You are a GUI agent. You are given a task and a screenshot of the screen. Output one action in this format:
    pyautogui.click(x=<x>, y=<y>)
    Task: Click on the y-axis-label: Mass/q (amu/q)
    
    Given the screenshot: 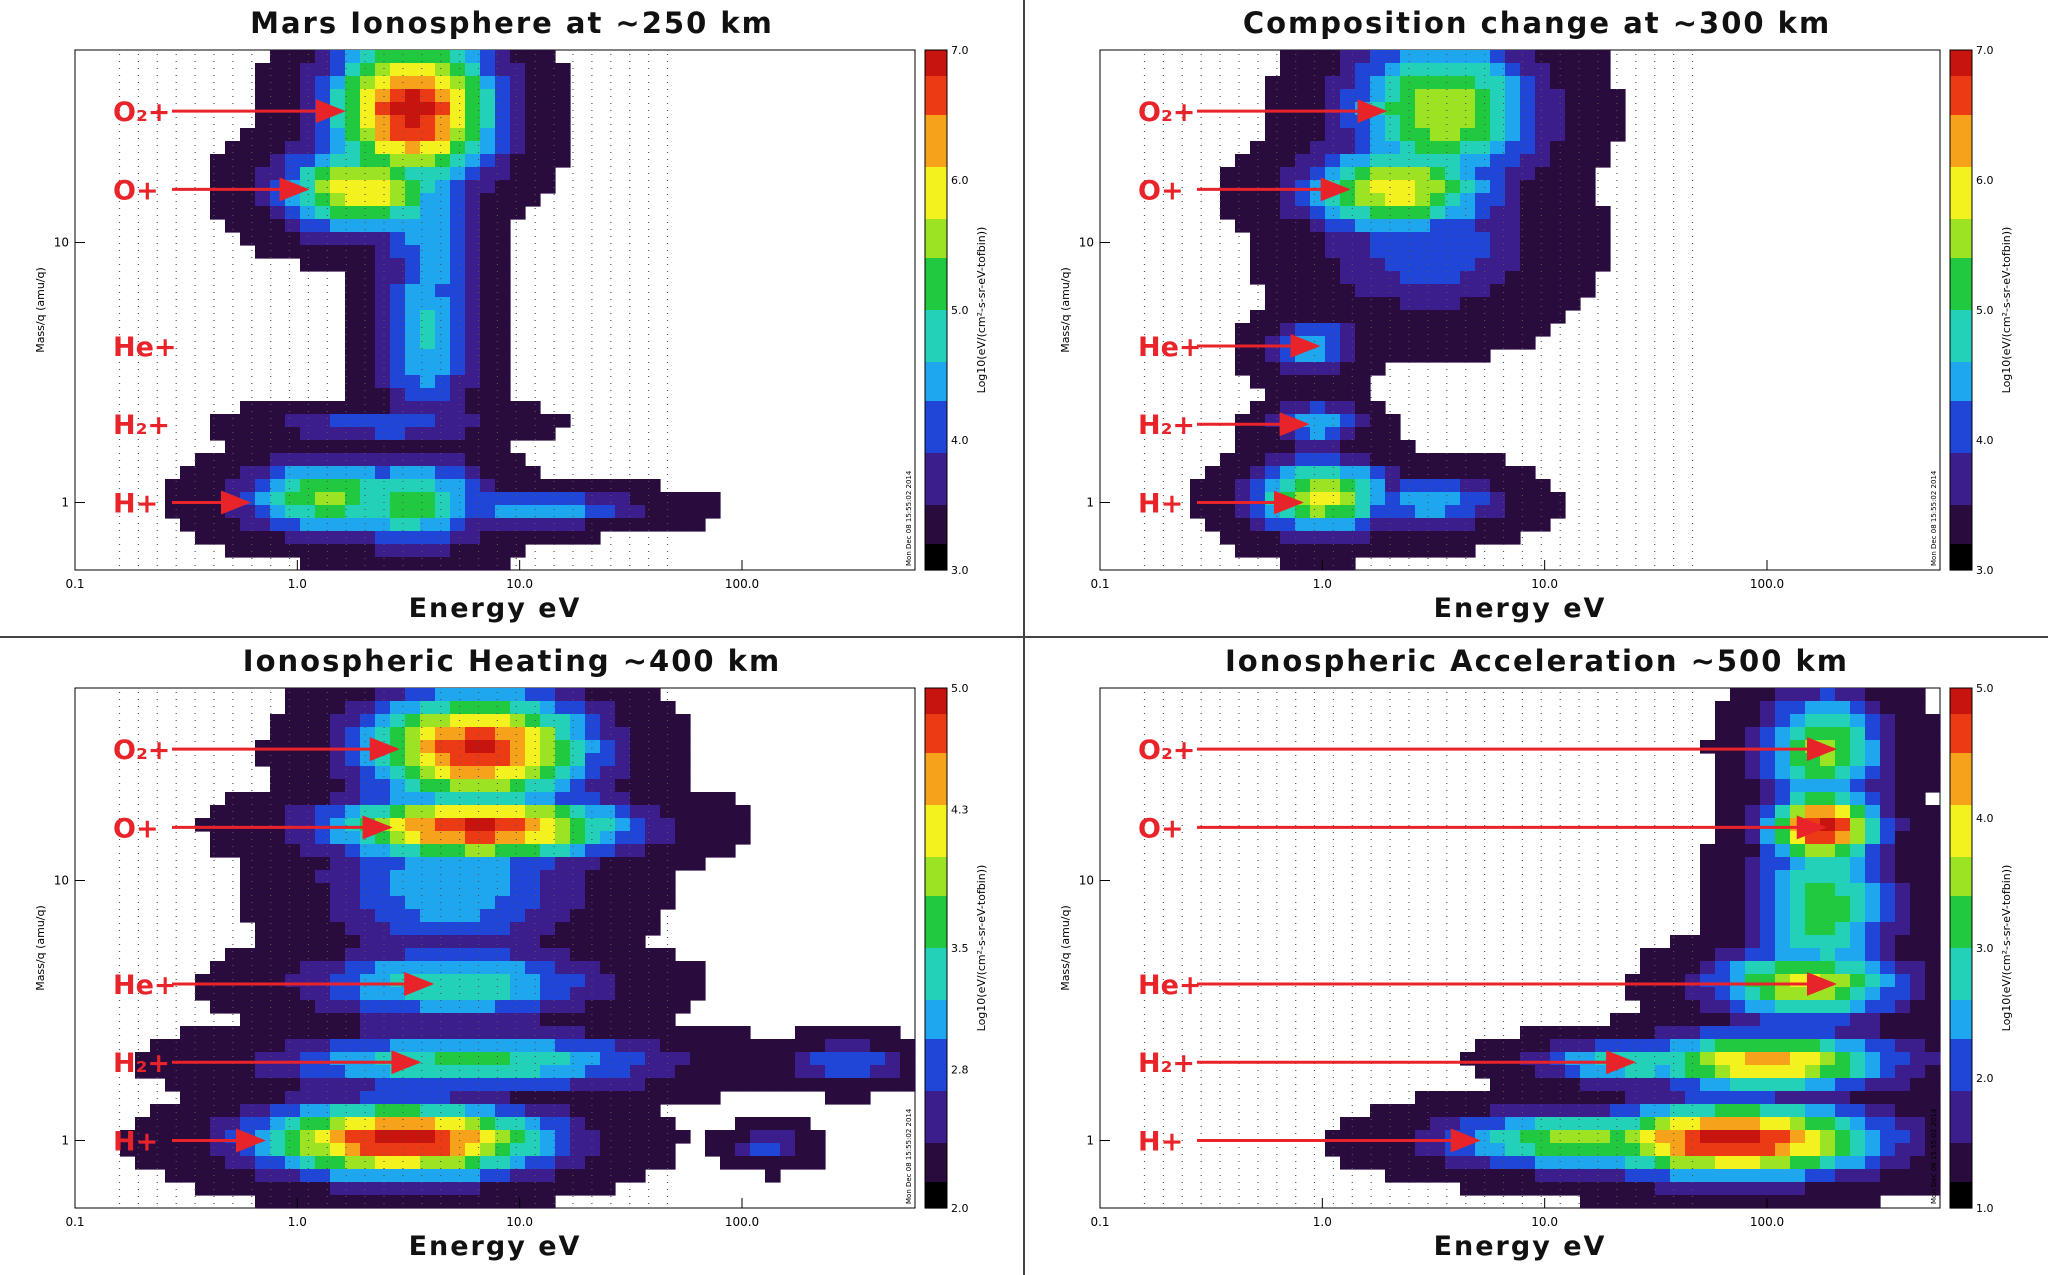 What is the action you would take?
    pyautogui.click(x=40, y=310)
    